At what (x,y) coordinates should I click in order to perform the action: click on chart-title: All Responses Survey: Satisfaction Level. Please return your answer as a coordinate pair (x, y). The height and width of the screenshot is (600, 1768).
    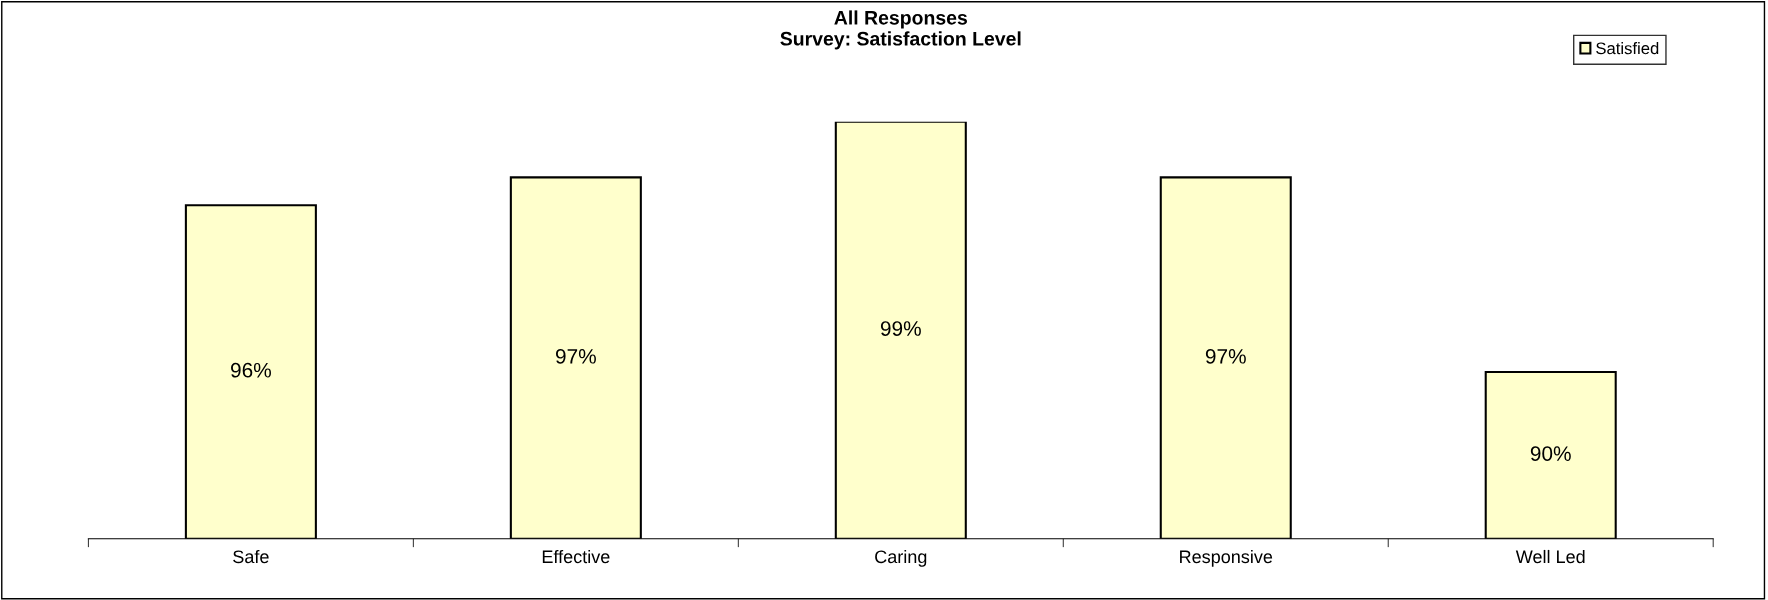
    Looking at the image, I should click on (900, 30).